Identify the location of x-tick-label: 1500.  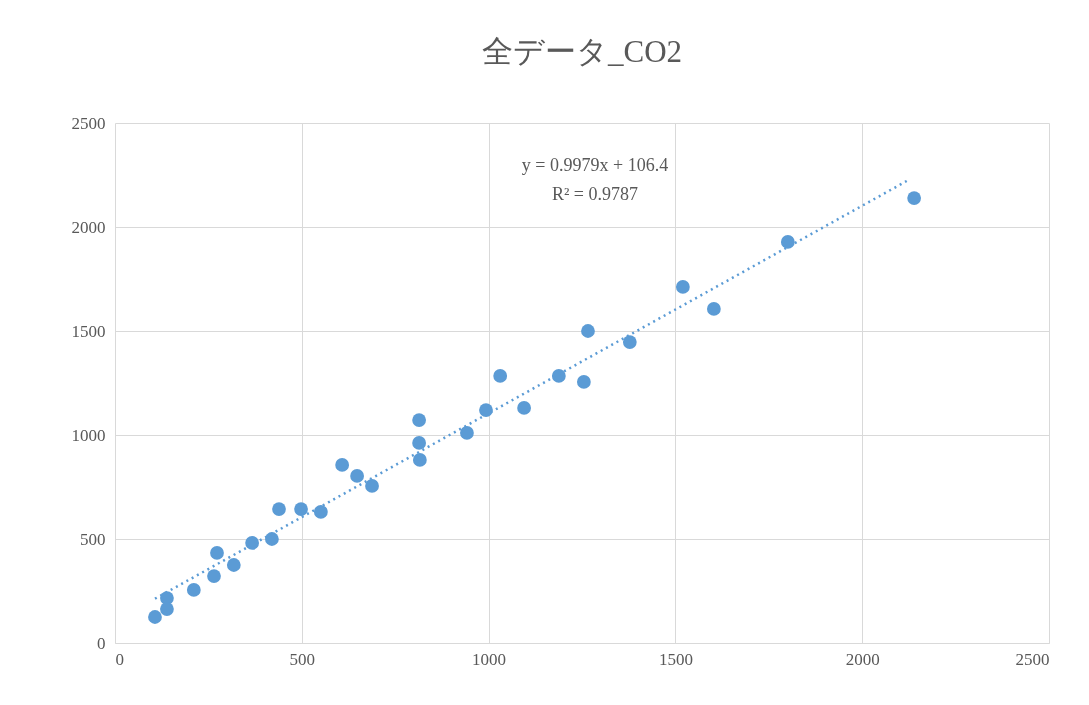
(675, 659).